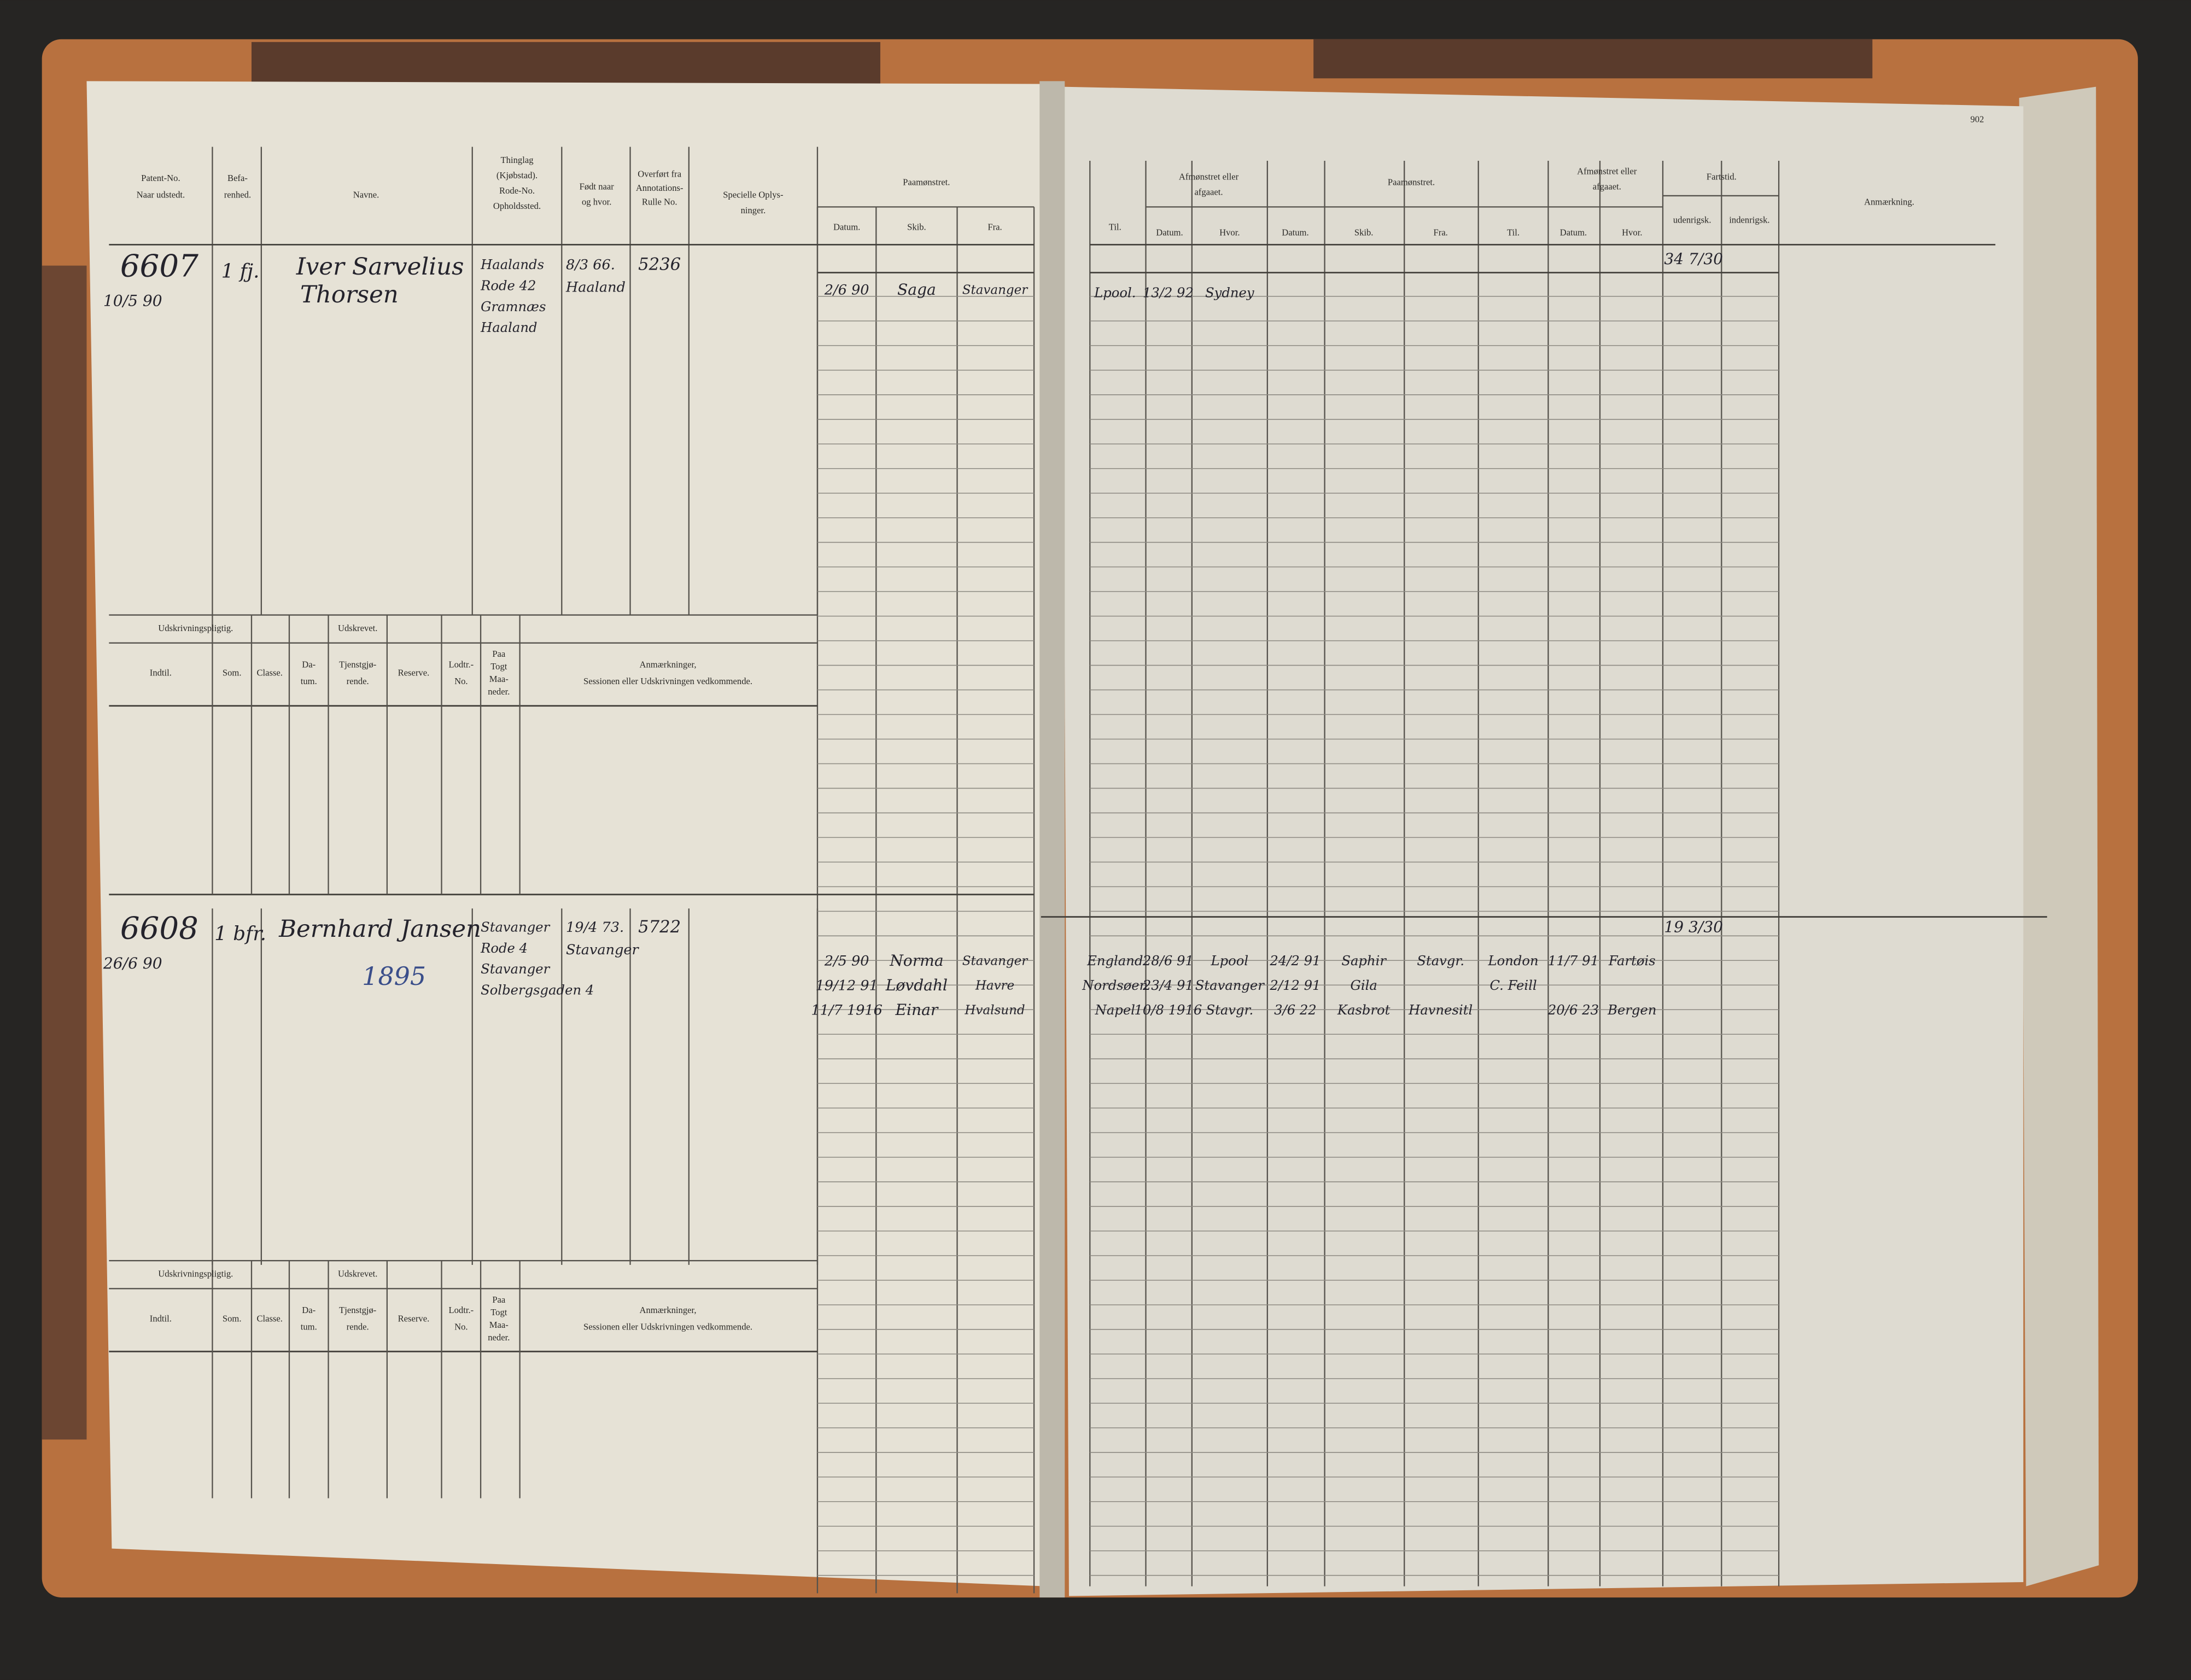 The width and height of the screenshot is (2191, 1680). What do you see at coordinates (1115, 985) in the screenshot?
I see `handwriting: Nordsøen` at bounding box center [1115, 985].